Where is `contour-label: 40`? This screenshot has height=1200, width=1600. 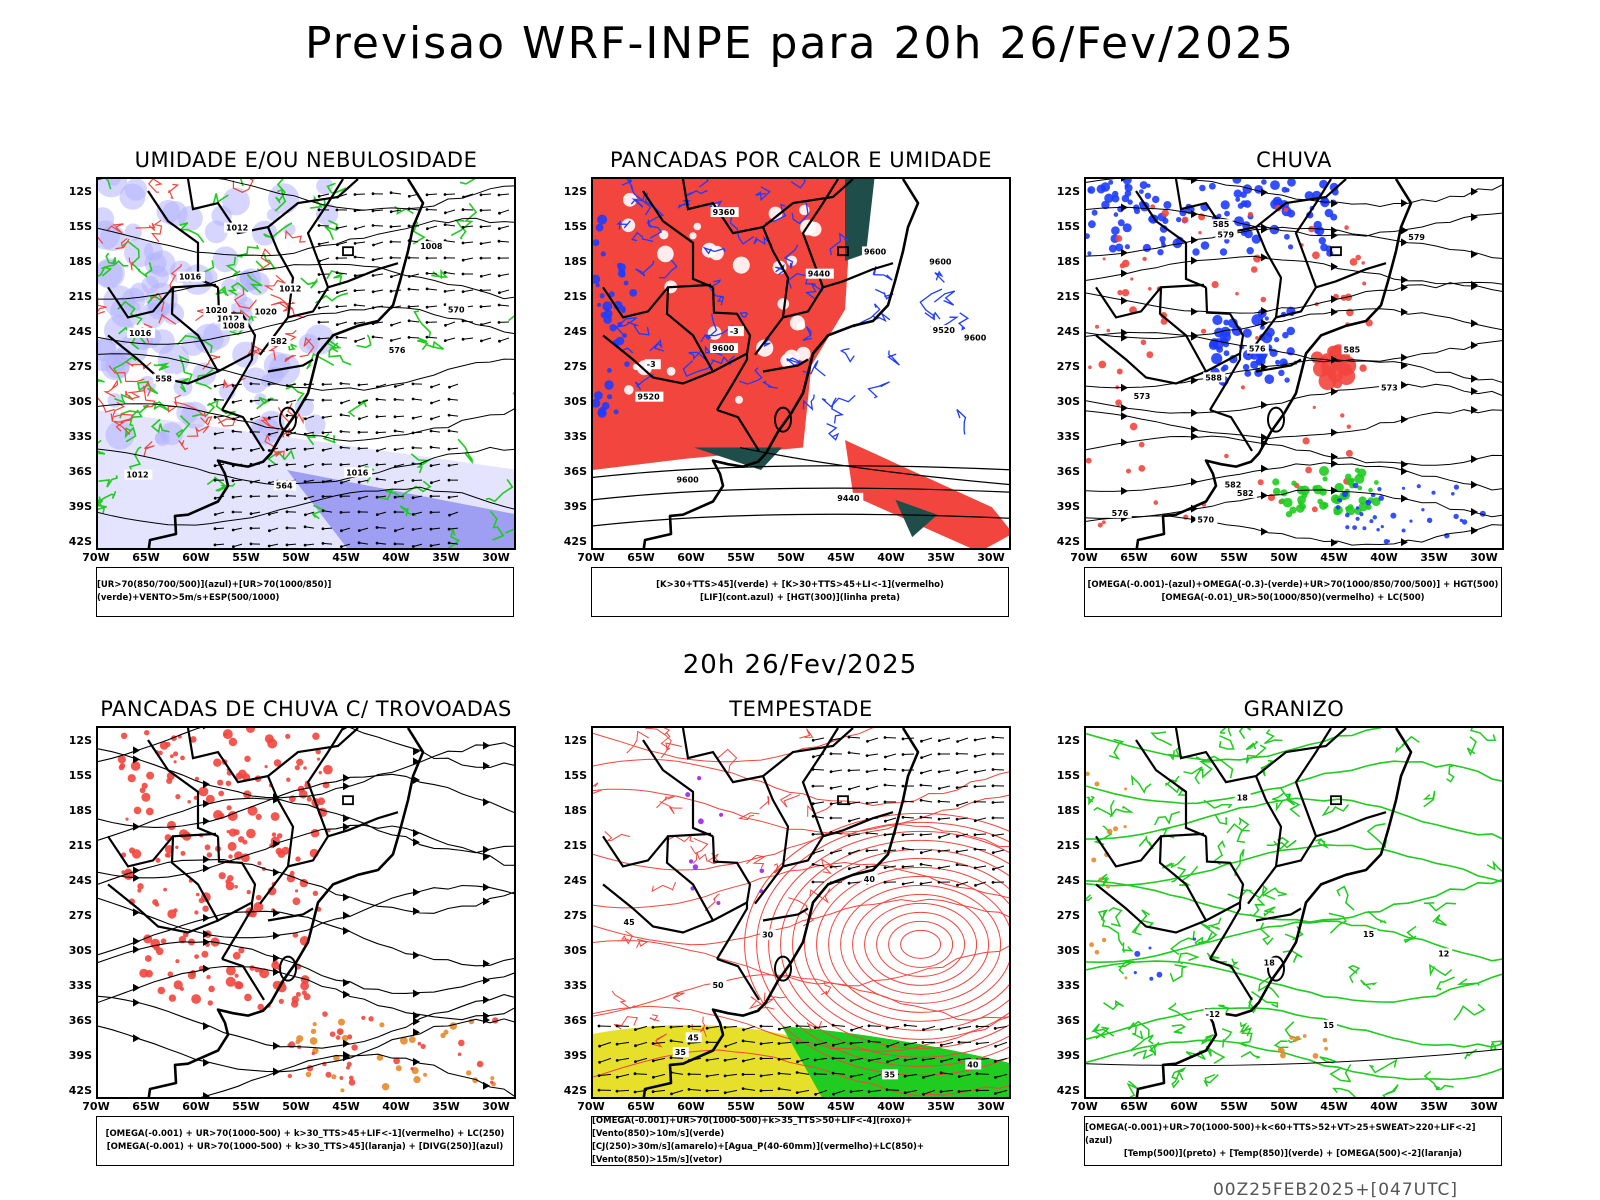 contour-label: 40 is located at coordinates (973, 1064).